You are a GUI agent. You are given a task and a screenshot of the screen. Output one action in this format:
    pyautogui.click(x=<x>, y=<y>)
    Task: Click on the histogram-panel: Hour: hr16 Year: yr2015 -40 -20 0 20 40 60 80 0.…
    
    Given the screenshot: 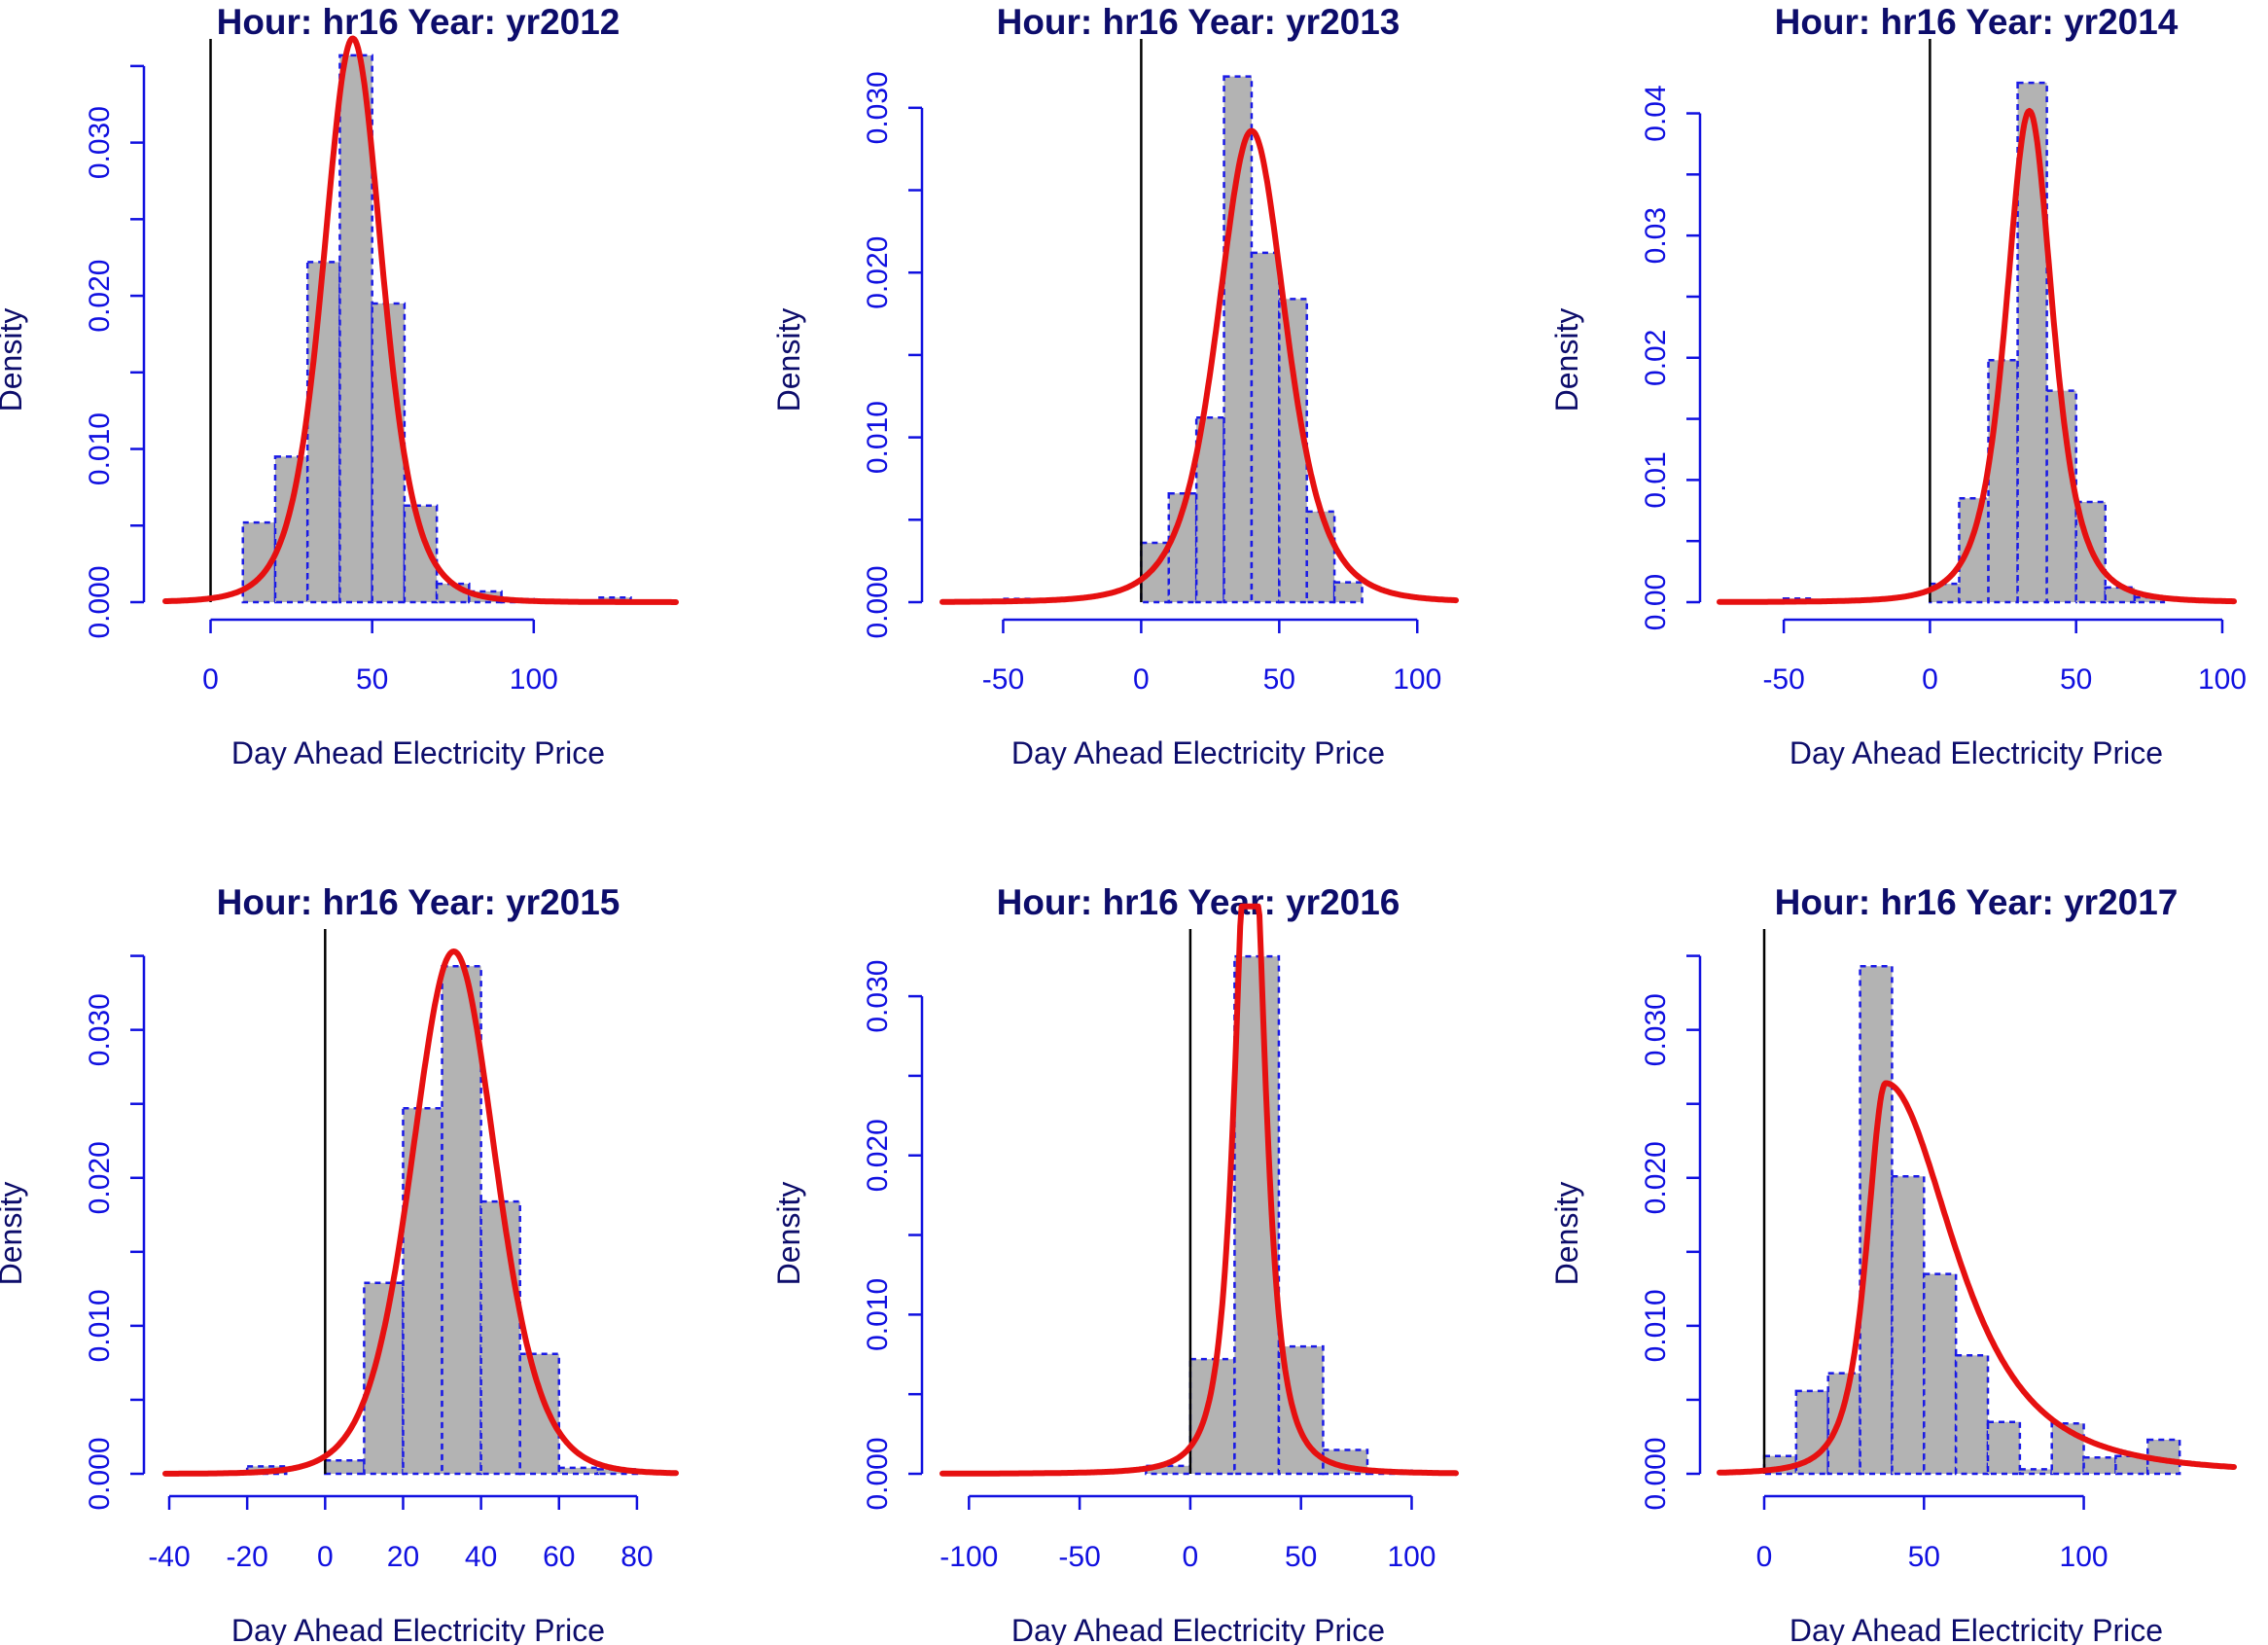 What is the action you would take?
    pyautogui.click(x=339, y=1263)
    